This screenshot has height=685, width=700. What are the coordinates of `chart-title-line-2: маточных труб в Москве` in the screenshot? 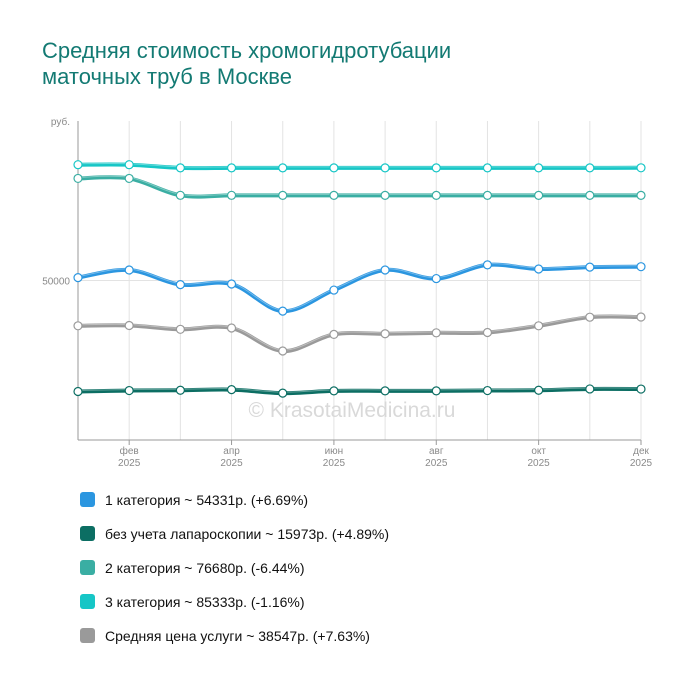 It's located at (167, 76).